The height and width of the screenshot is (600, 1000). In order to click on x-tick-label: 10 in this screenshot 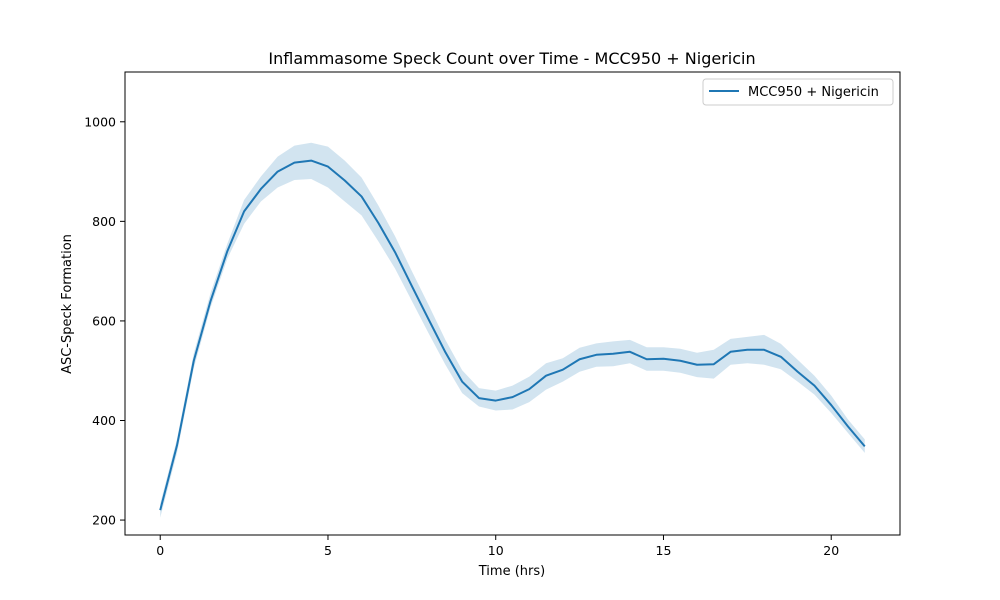, I will do `click(496, 550)`.